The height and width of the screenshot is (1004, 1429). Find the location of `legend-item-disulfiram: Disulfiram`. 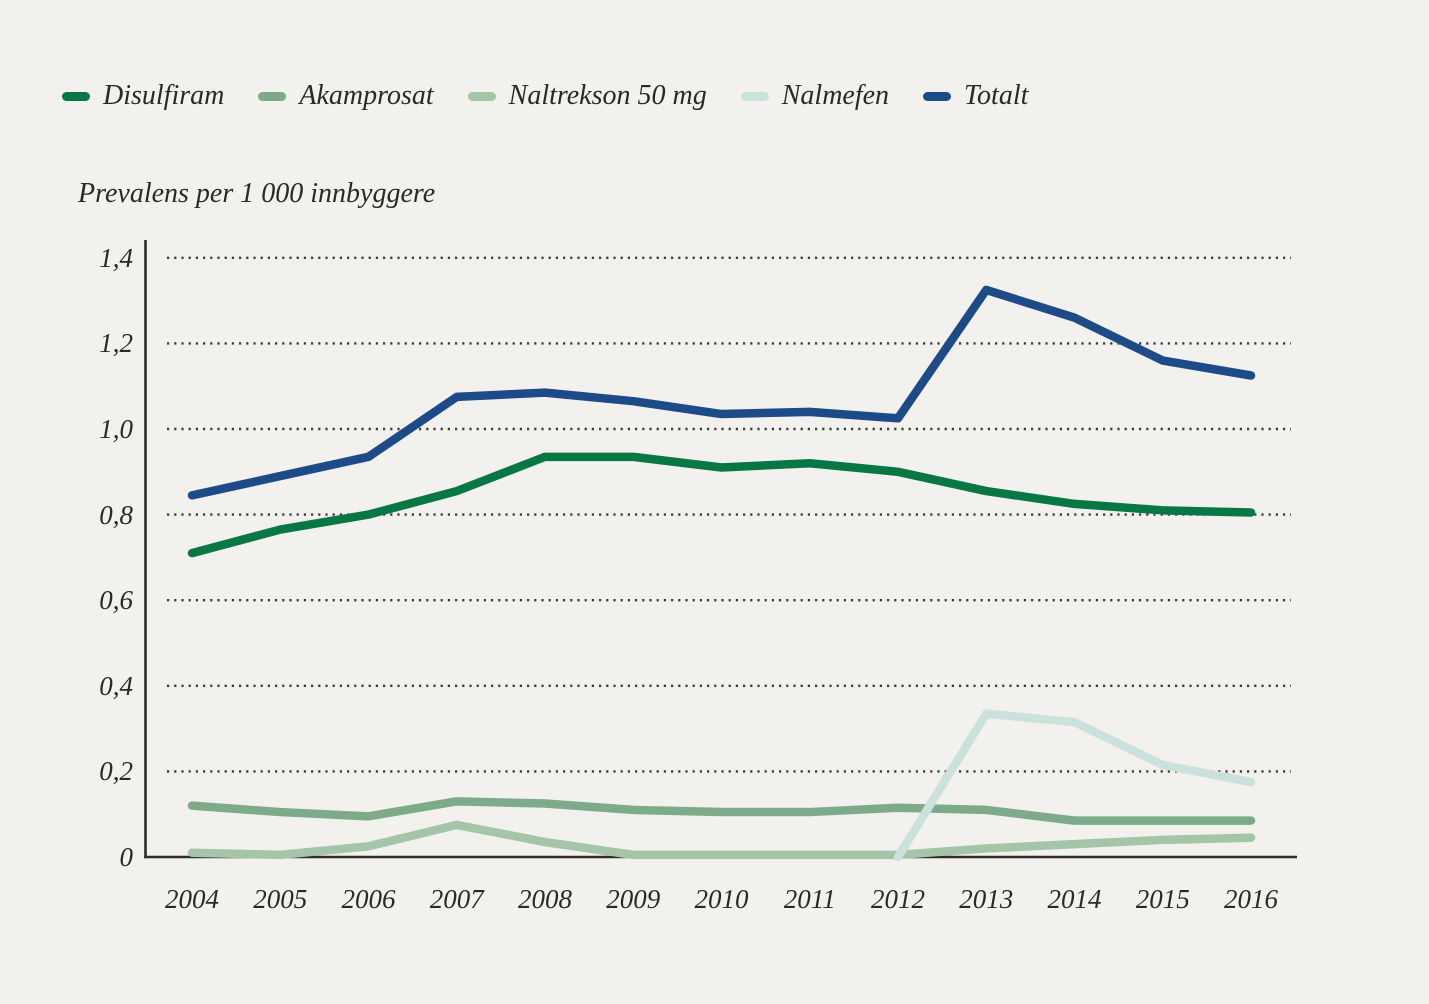

legend-item-disulfiram: Disulfiram is located at coordinates (143, 96).